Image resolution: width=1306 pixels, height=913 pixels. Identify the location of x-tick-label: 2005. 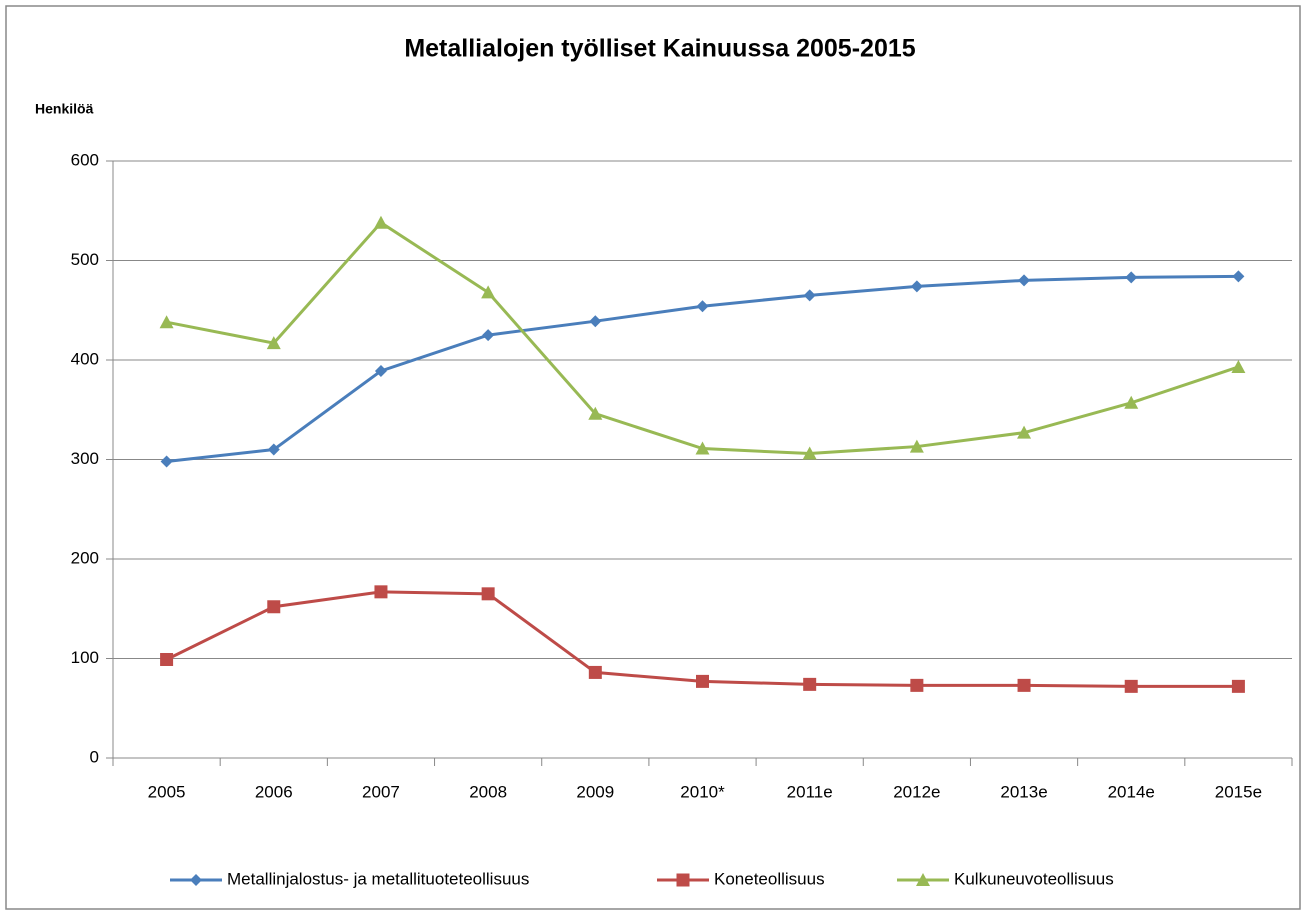
(167, 791).